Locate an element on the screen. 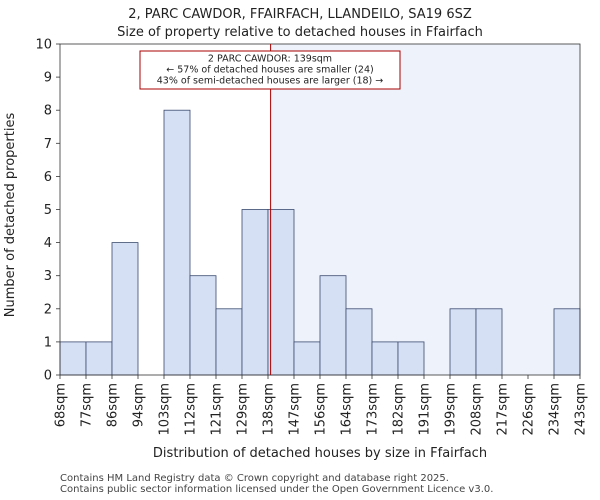 The width and height of the screenshot is (600, 500). y-tick-label: 4 is located at coordinates (48, 243).